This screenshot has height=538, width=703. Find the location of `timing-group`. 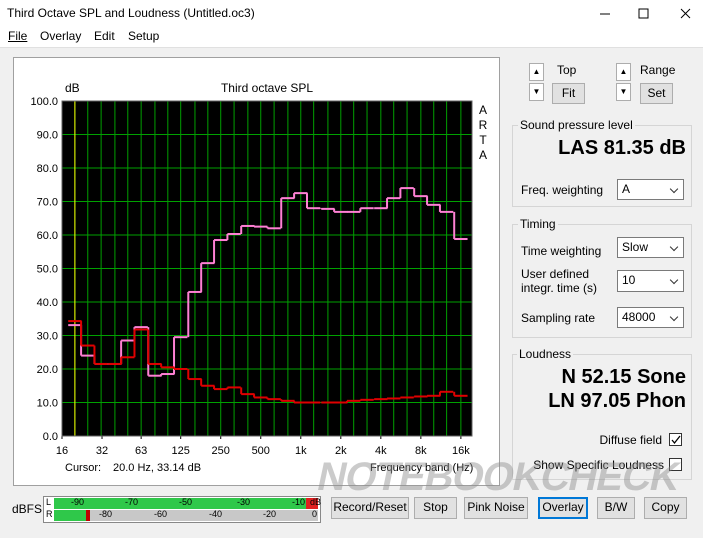

timing-group is located at coordinates (602, 281).